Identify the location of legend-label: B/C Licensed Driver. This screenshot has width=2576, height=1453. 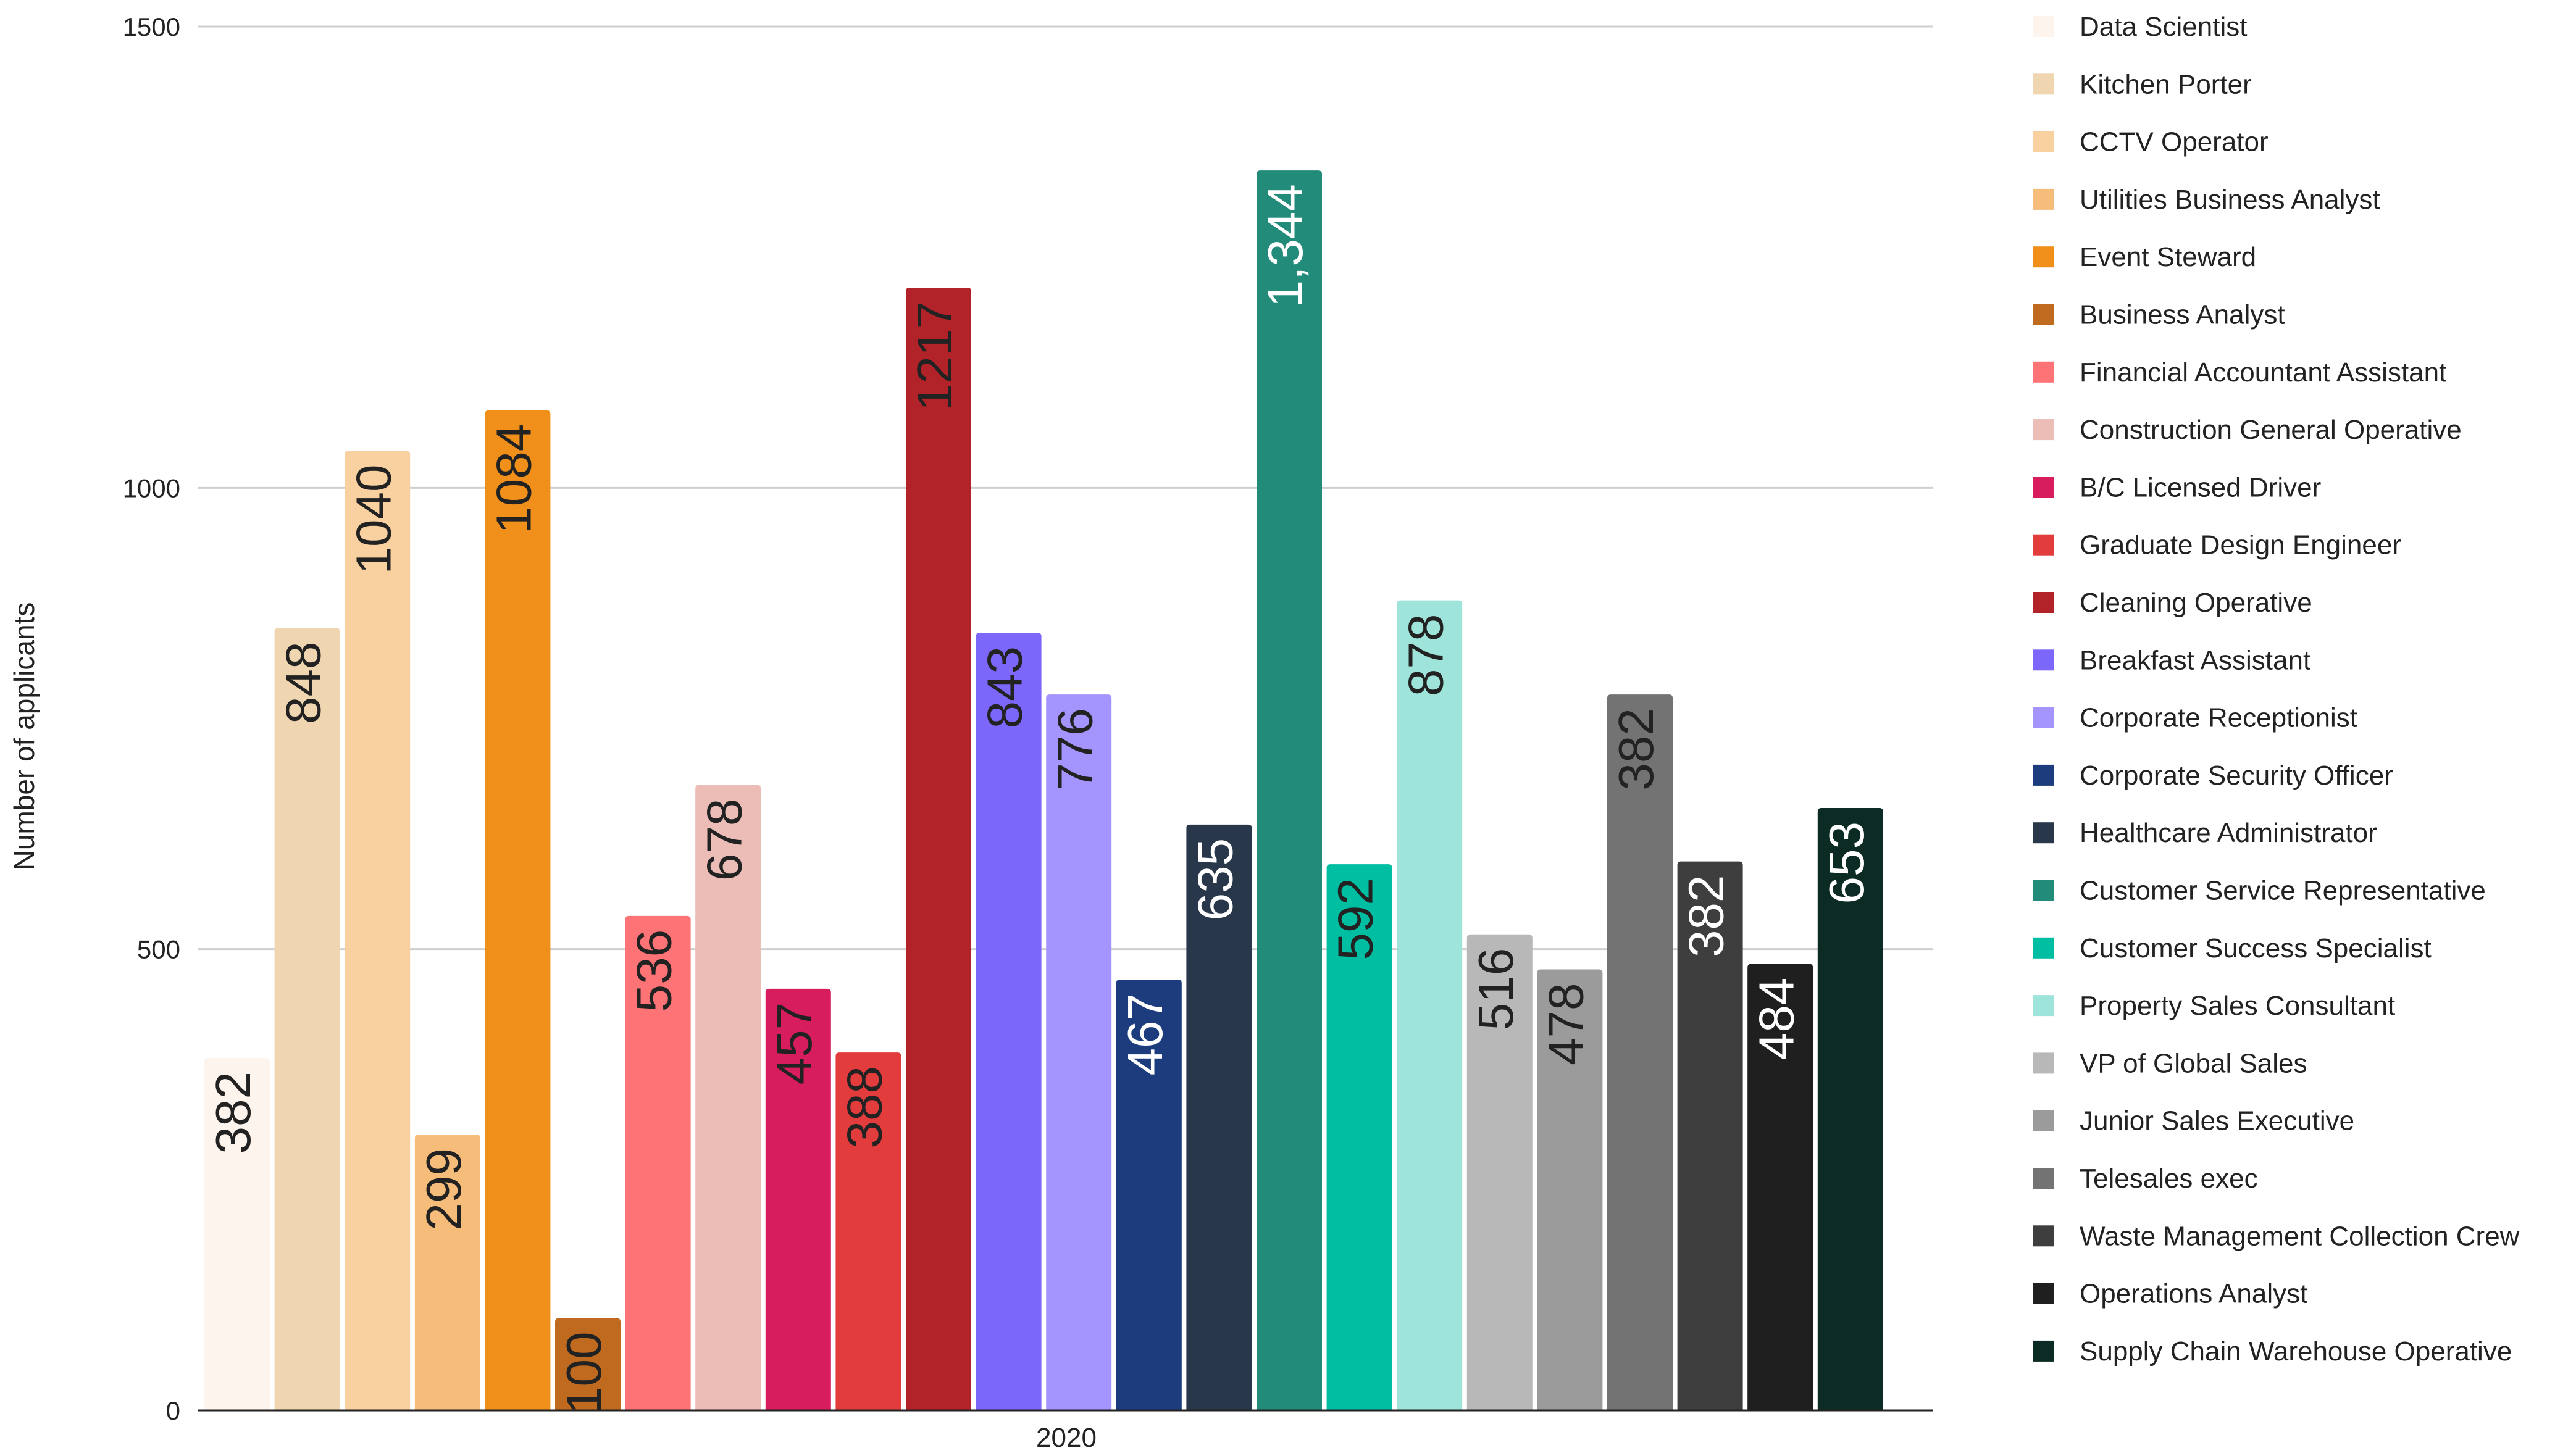
(2200, 487).